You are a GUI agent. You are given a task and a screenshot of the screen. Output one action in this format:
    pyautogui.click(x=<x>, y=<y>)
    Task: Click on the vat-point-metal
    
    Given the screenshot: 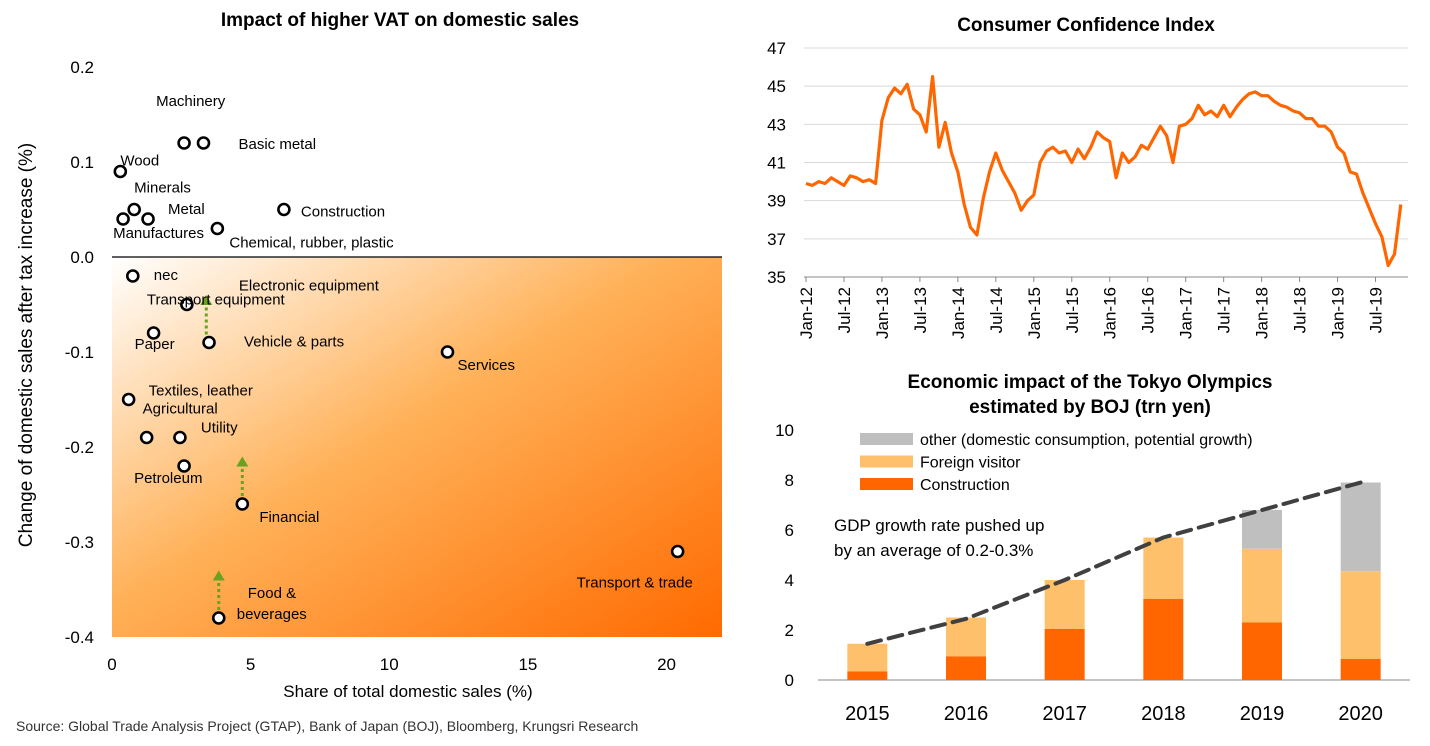 What is the action you would take?
    pyautogui.click(x=148, y=219)
    